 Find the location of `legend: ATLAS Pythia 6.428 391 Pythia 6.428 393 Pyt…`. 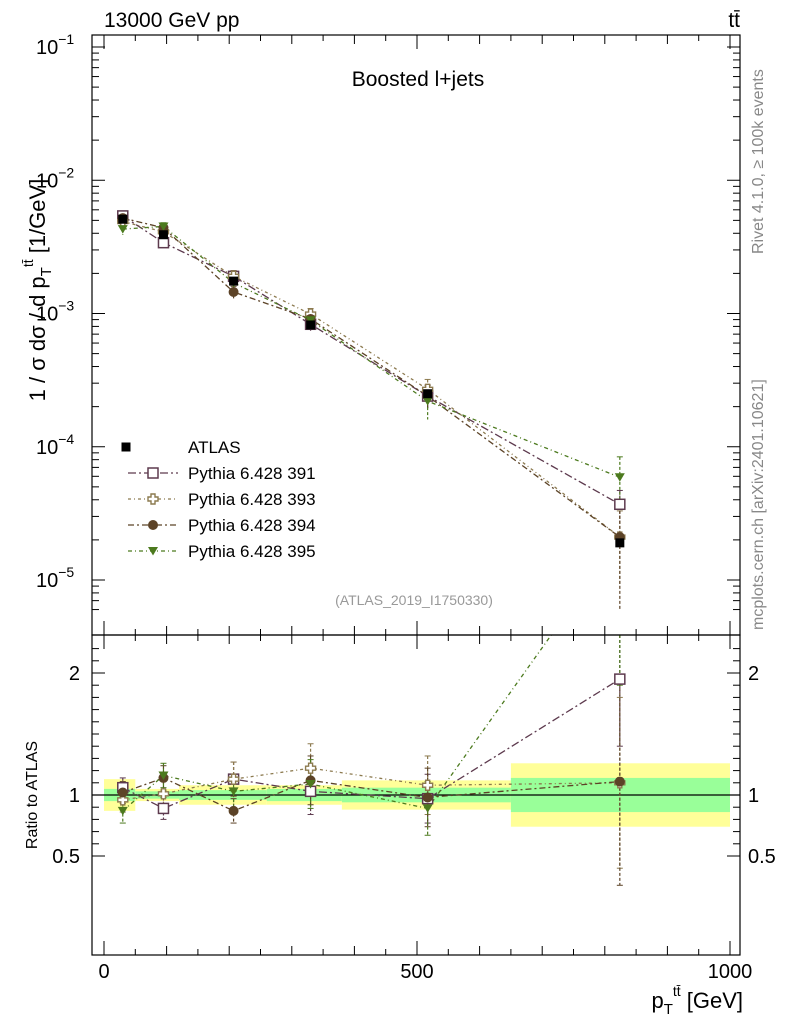

legend: ATLAS Pythia 6.428 391 Pythia 6.428 393 Pyt… is located at coordinates (218, 499).